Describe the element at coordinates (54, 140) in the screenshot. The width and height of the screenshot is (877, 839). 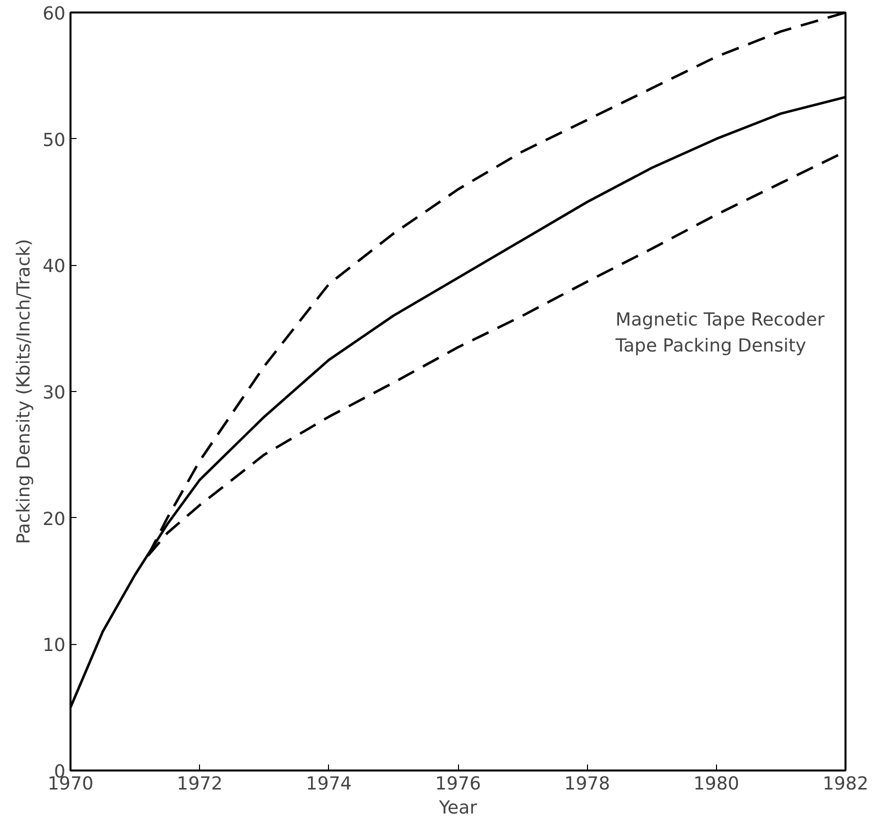
I see `y-tick-label: 50` at that location.